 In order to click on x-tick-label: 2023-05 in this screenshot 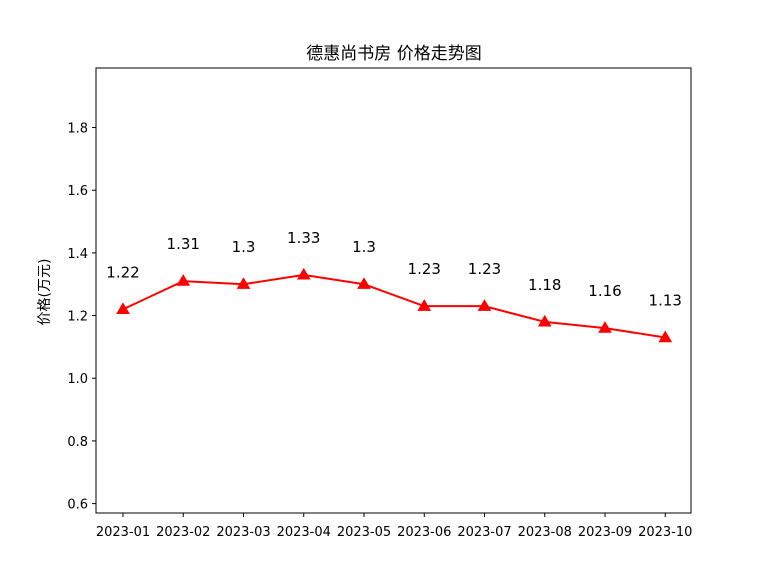, I will do `click(364, 532)`.